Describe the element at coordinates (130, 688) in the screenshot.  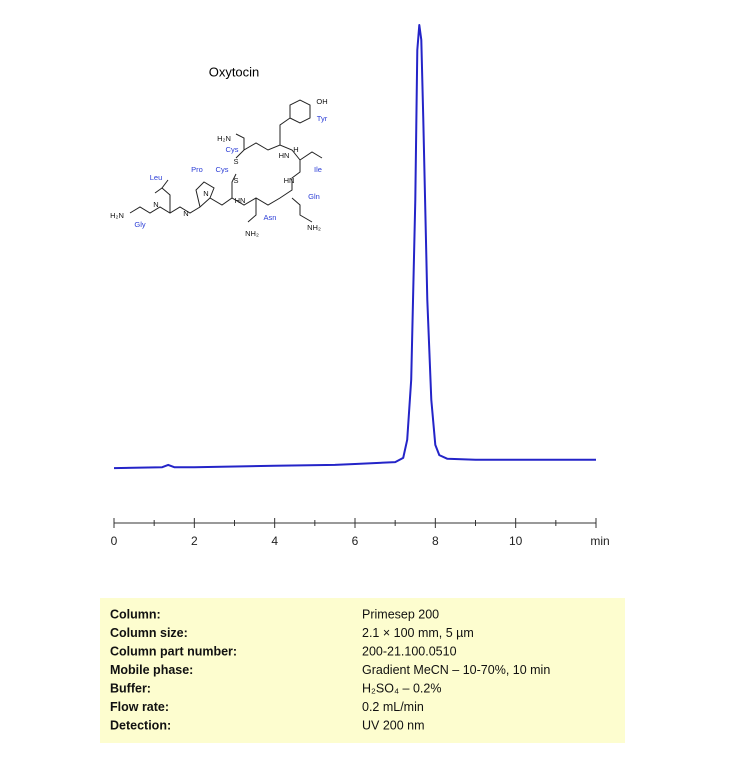
I see `row-label: Buffer:` at that location.